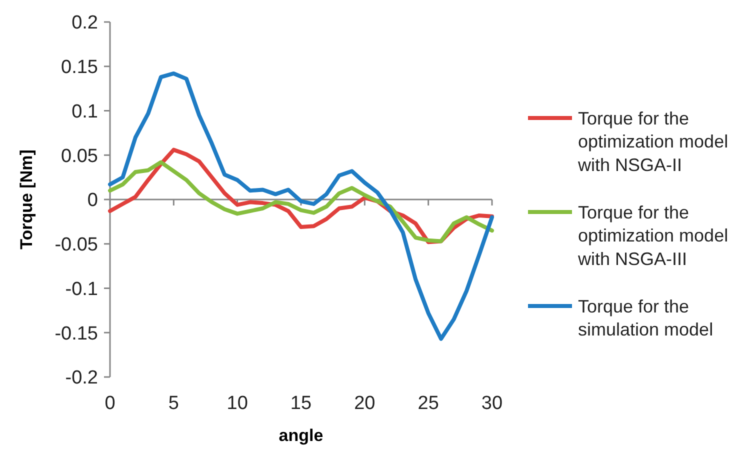  I want to click on x-tick-label: 25, so click(428, 403).